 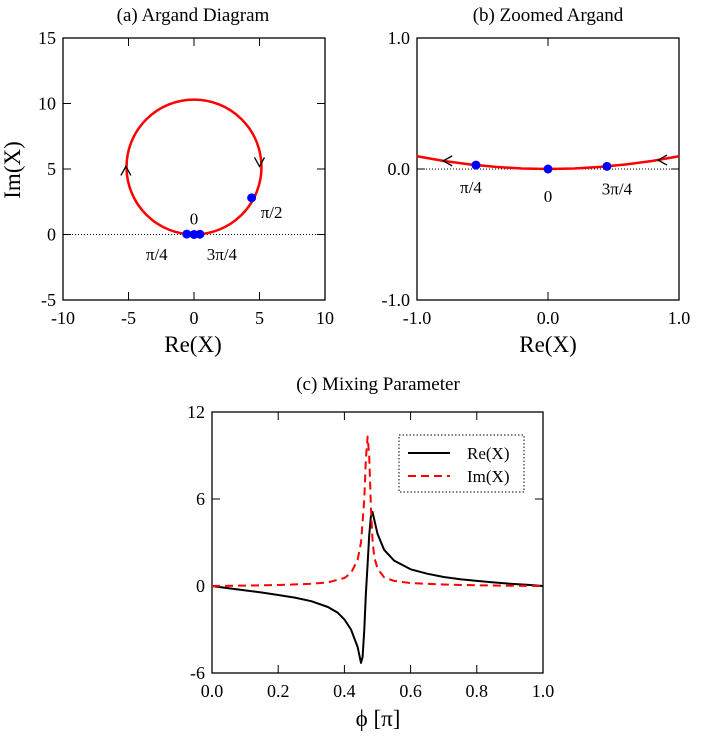 I want to click on panel-a-x-tick-label: 5, so click(x=259, y=318).